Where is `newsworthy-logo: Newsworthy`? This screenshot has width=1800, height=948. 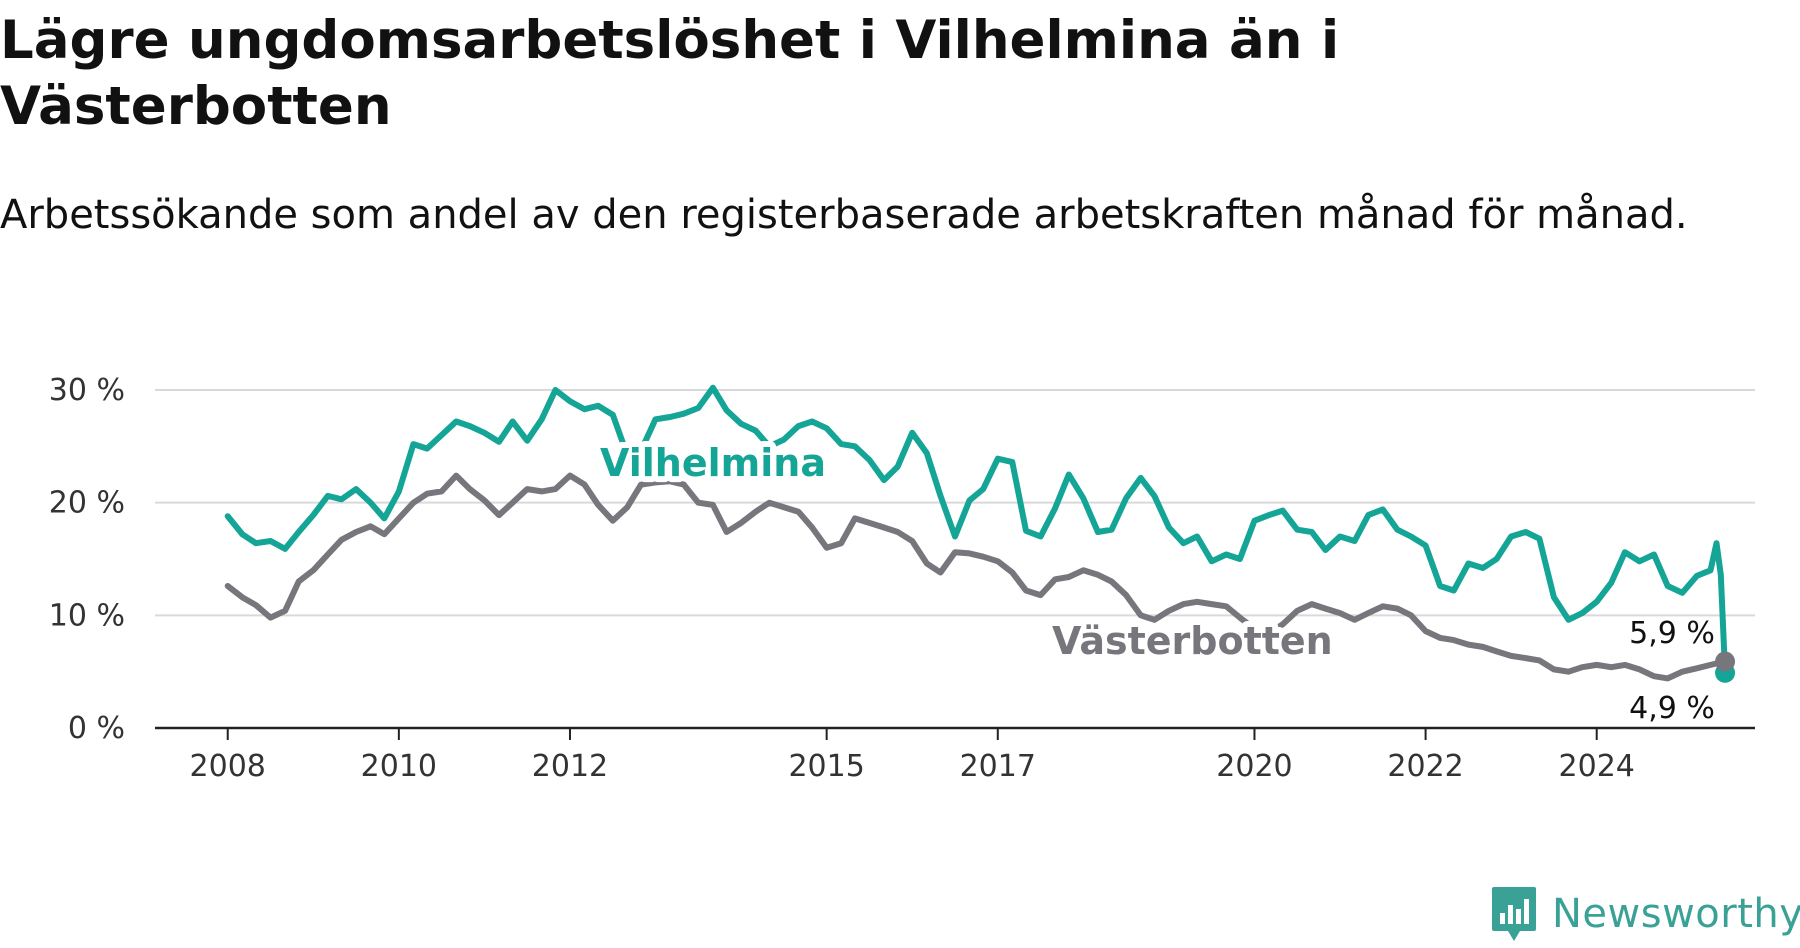 newsworthy-logo: Newsworthy is located at coordinates (1645, 914).